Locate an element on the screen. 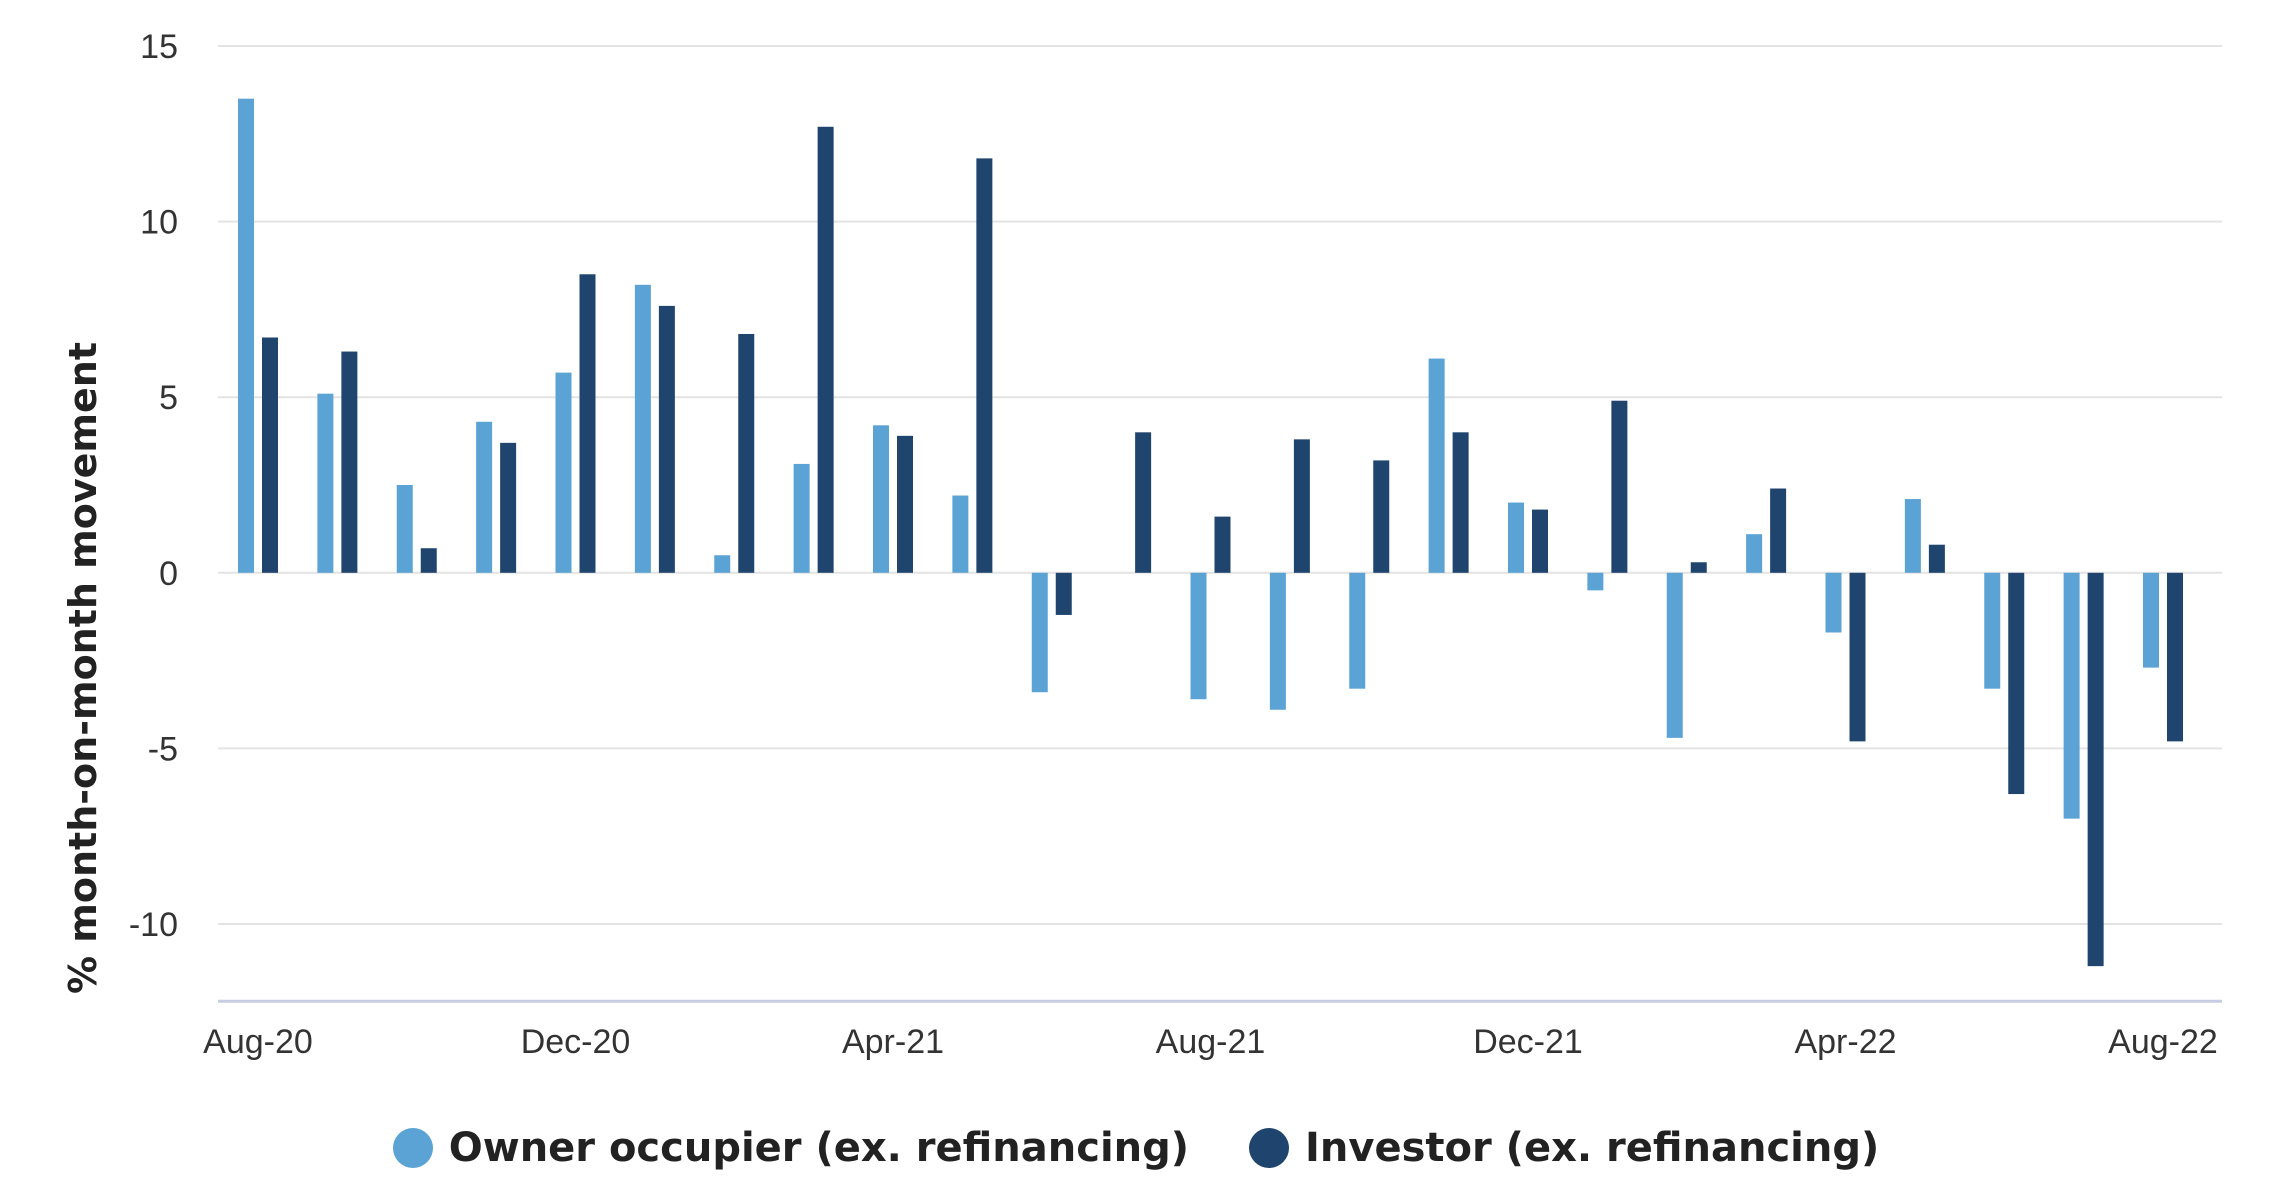  x-tick-label: Apr-22 is located at coordinates (1845, 1042).